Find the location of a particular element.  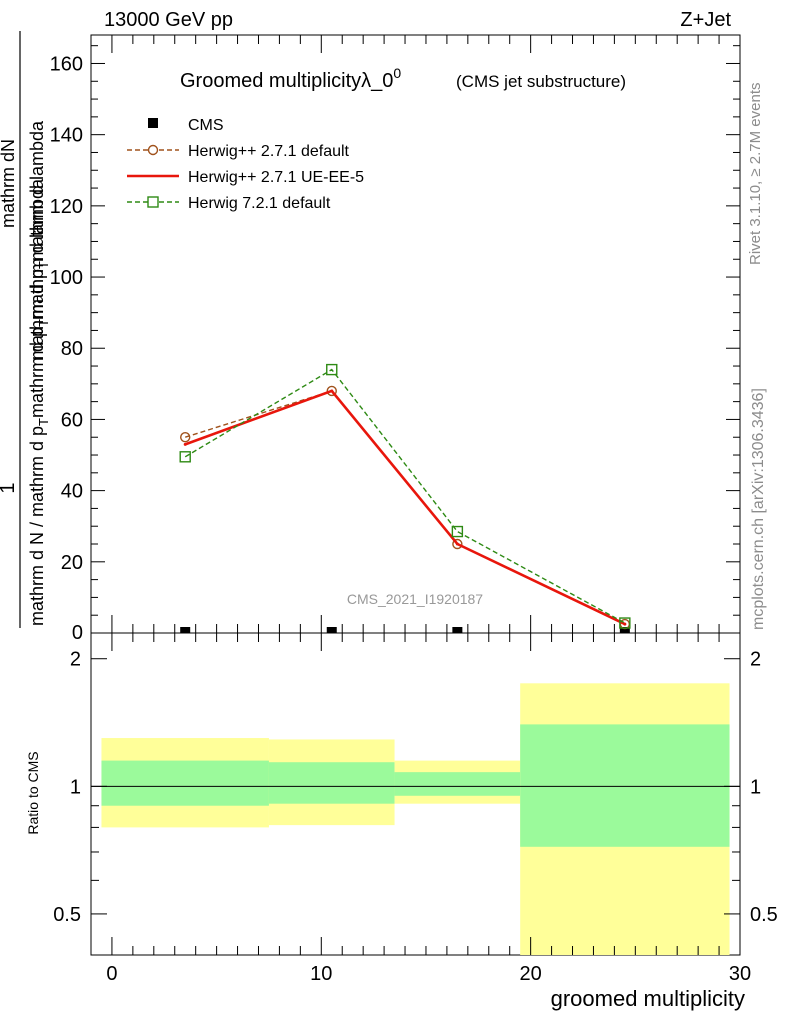

ratio-ytick-label-right: 0.5 is located at coordinates (764, 915).